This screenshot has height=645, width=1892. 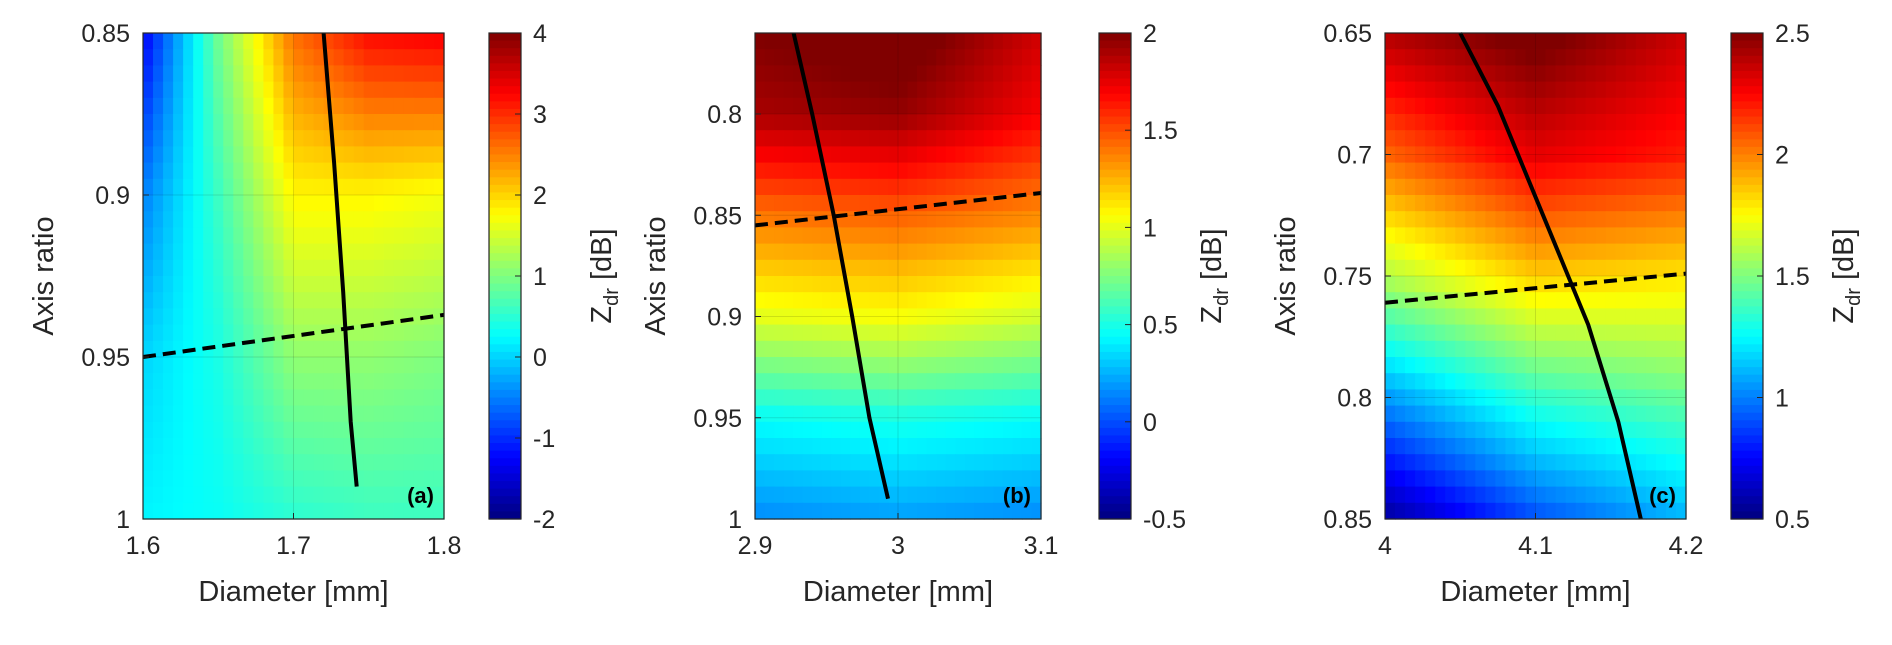 I want to click on solid-line, so click(x=840, y=266).